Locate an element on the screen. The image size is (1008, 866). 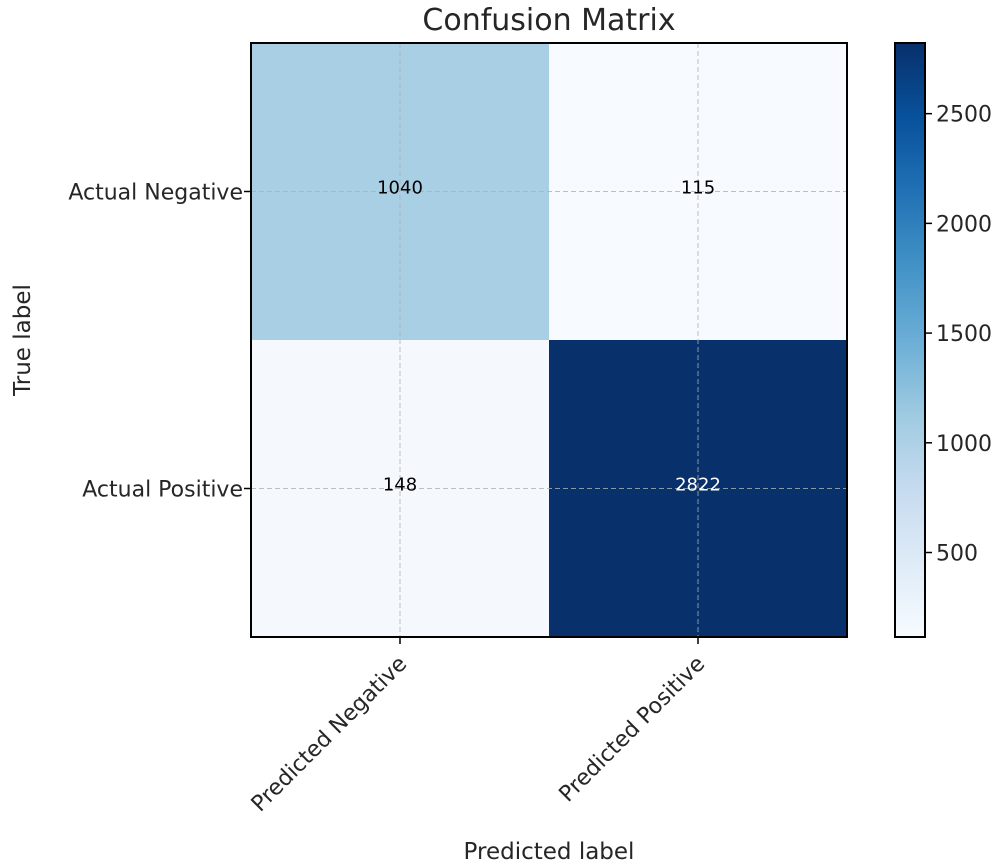
cell-value-label-0-0: 1040 is located at coordinates (400, 188).